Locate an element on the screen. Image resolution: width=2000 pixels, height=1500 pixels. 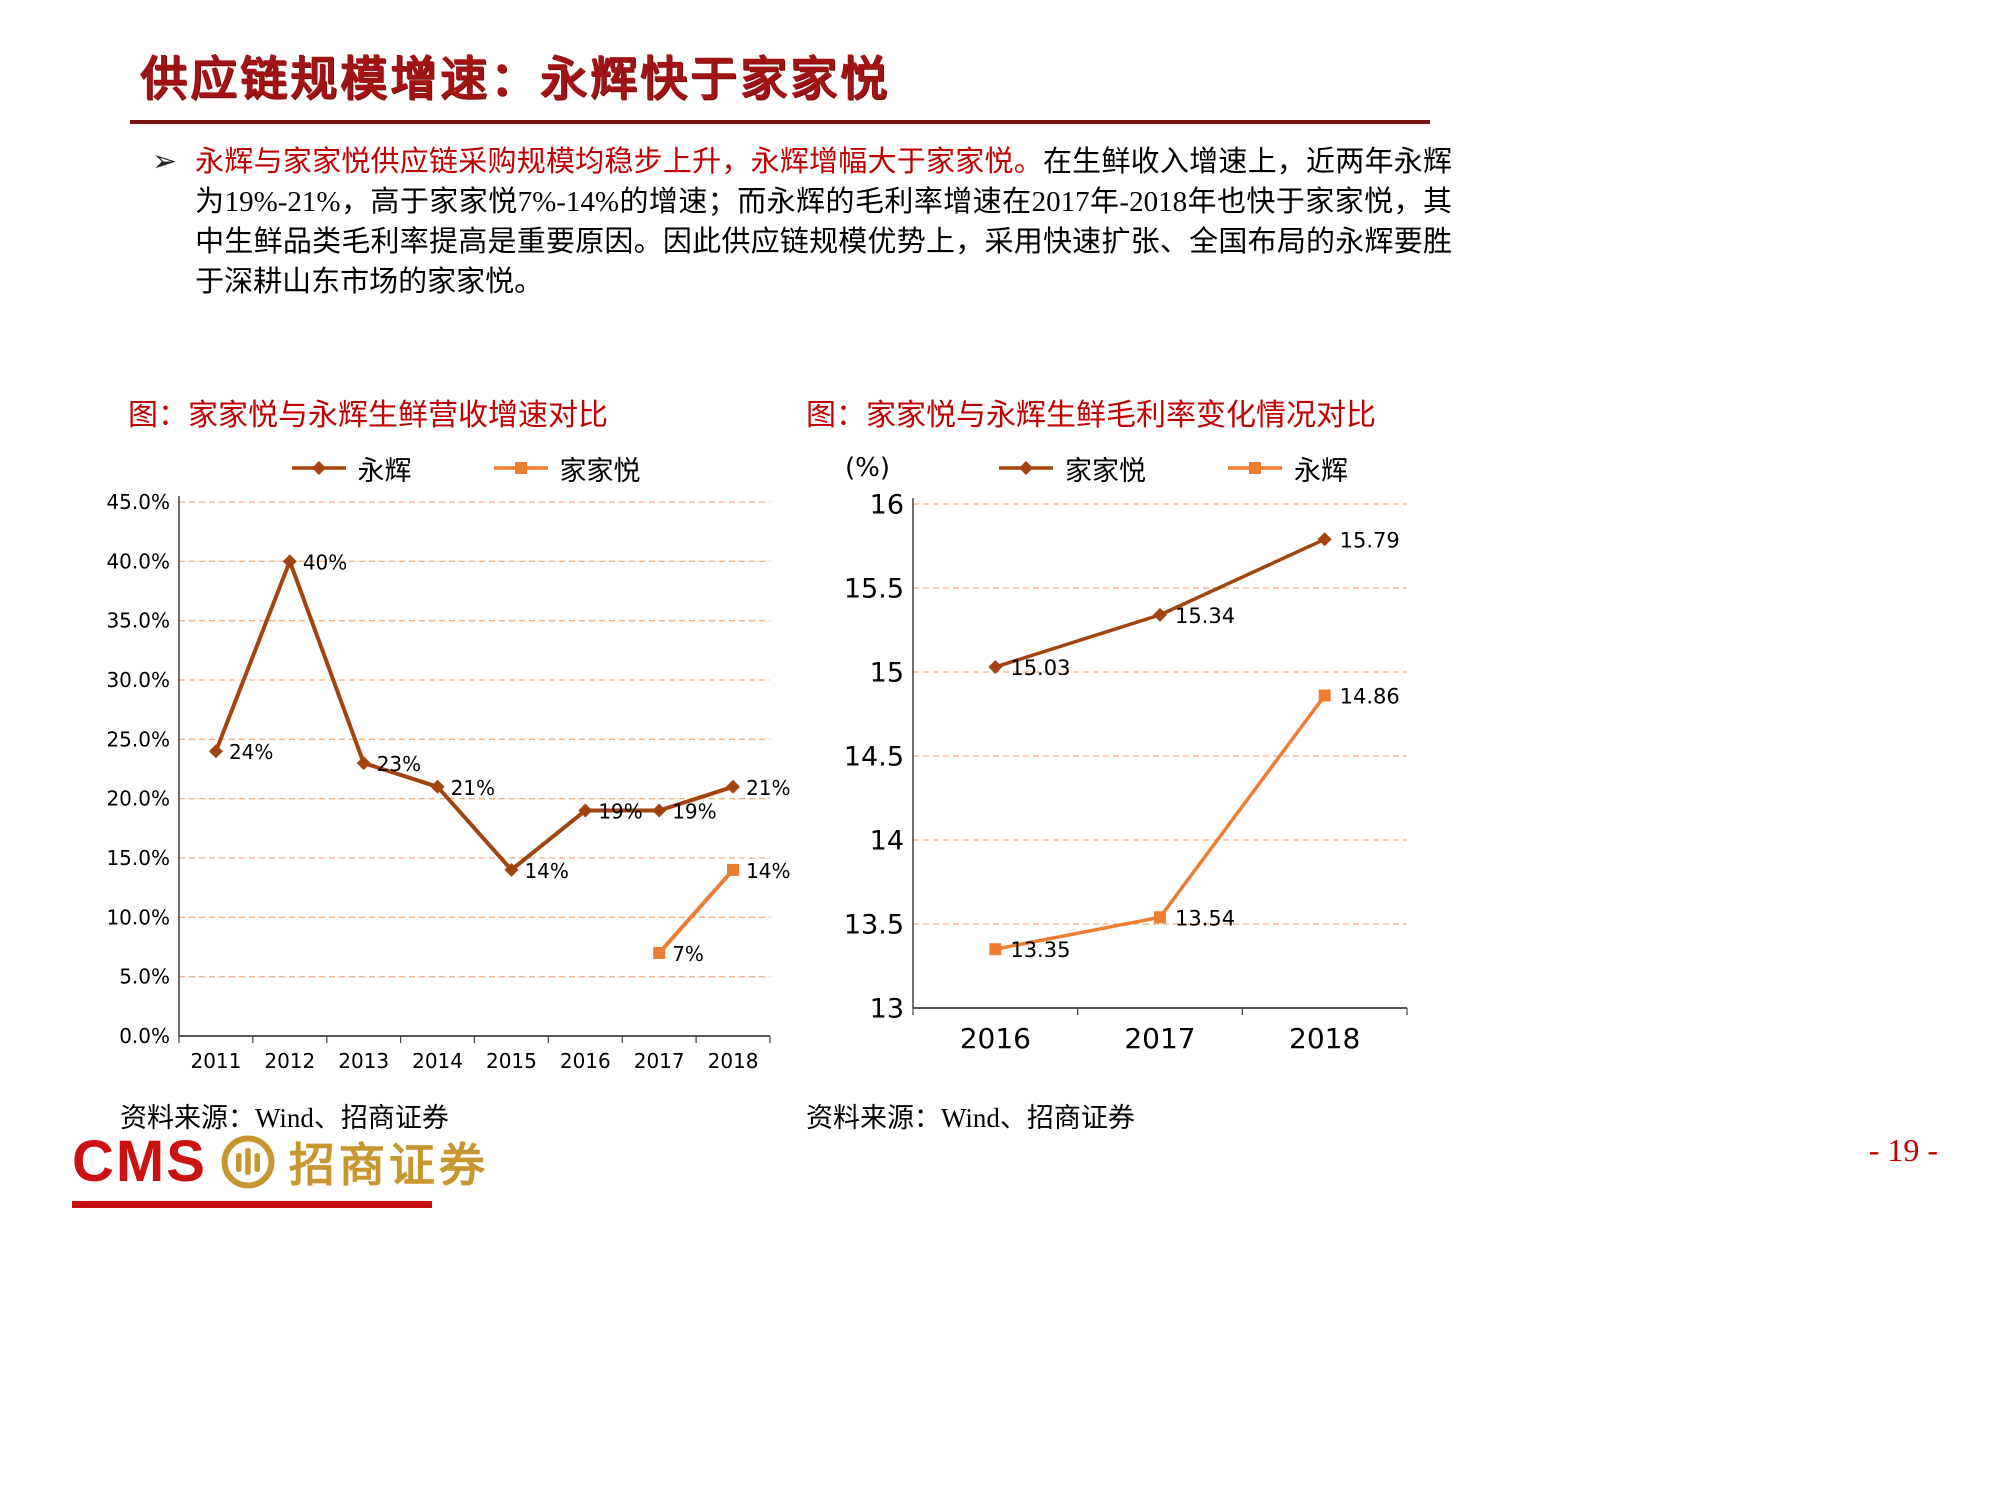
right-chart-source: 资料来源：Wind、招商证券 is located at coordinates (970, 1118).